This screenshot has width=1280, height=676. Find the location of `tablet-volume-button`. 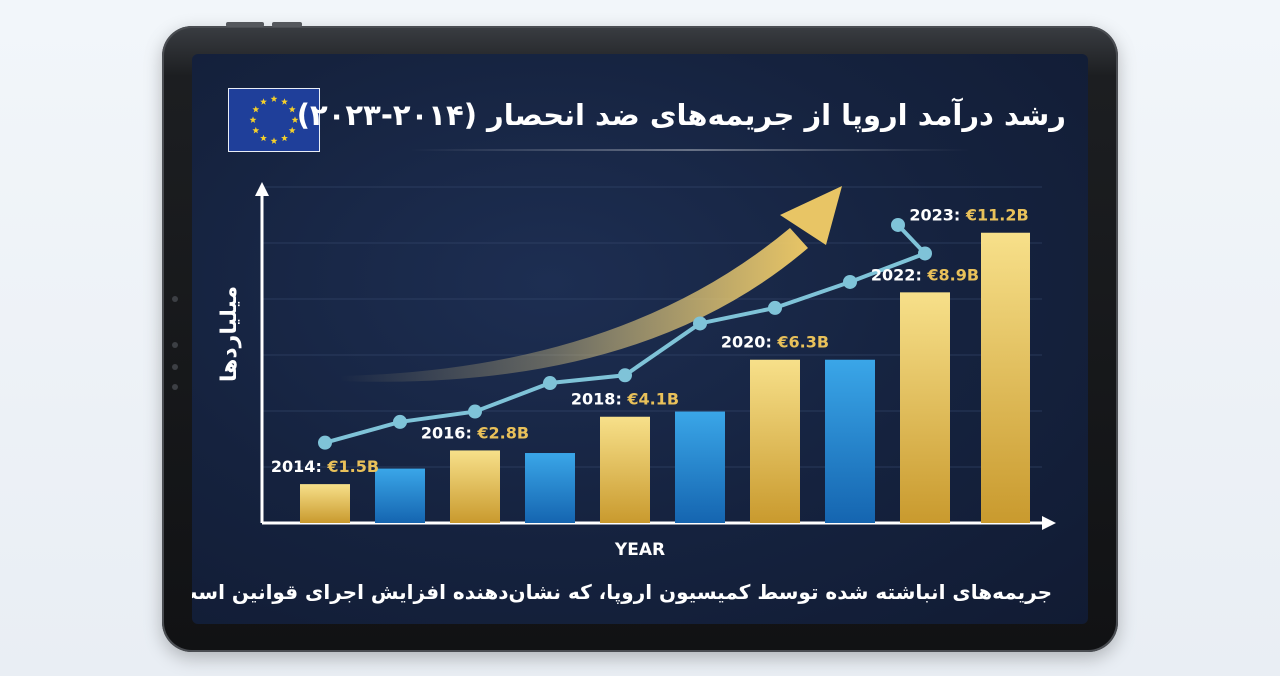

tablet-volume-button is located at coordinates (245, 24).